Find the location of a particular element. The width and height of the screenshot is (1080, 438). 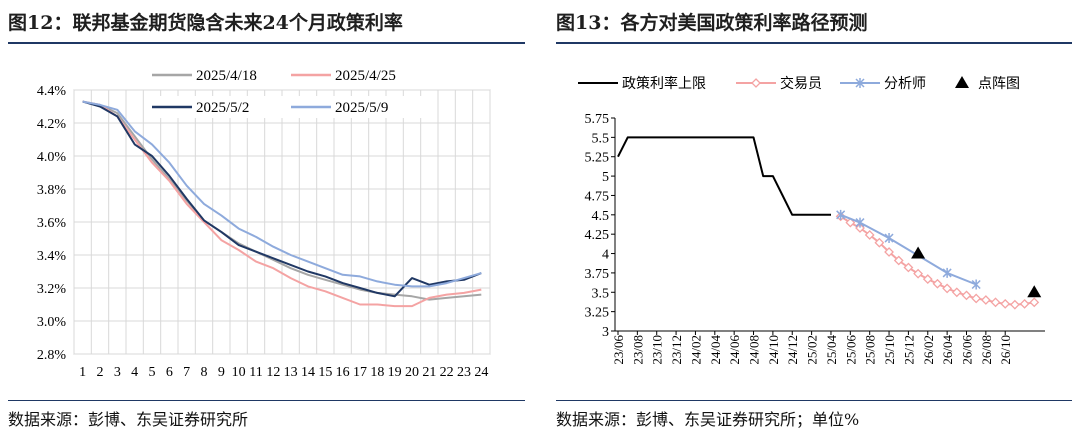

right-x-tick-label: 26/08 is located at coordinates (986, 350).